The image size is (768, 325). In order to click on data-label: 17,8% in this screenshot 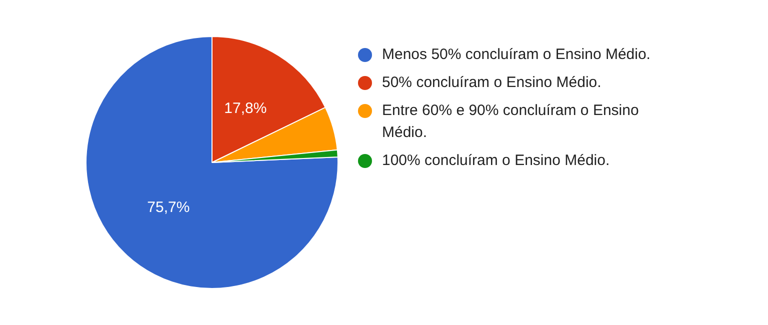, I will do `click(245, 109)`.